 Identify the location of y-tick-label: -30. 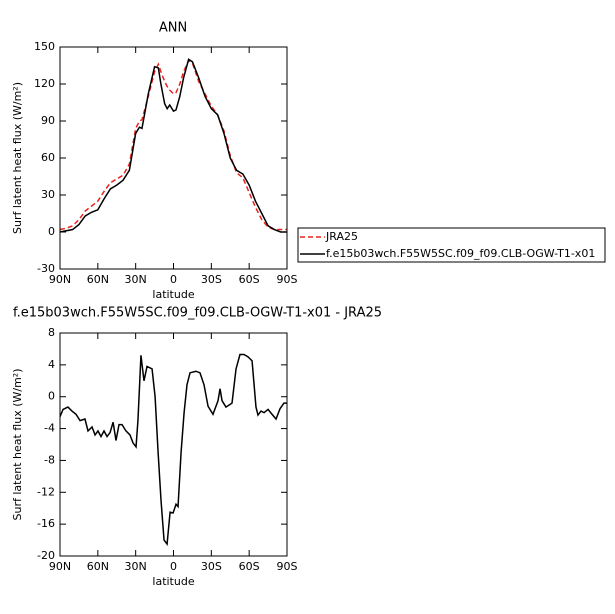
(46, 268).